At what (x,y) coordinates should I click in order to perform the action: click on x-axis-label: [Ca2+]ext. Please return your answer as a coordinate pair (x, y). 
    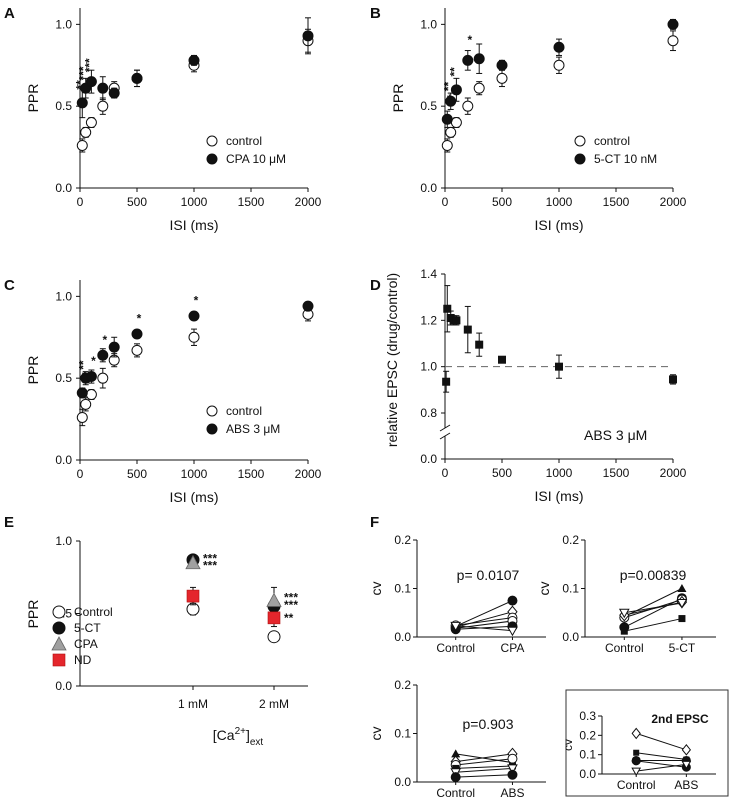
    Looking at the image, I should click on (238, 737).